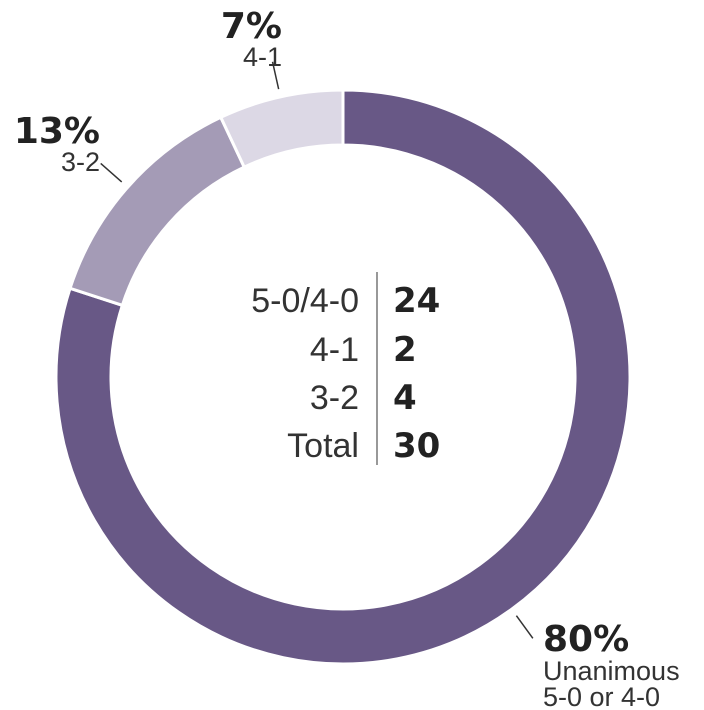  I want to click on table-row-label-4-1: 4-1, so click(334, 350).